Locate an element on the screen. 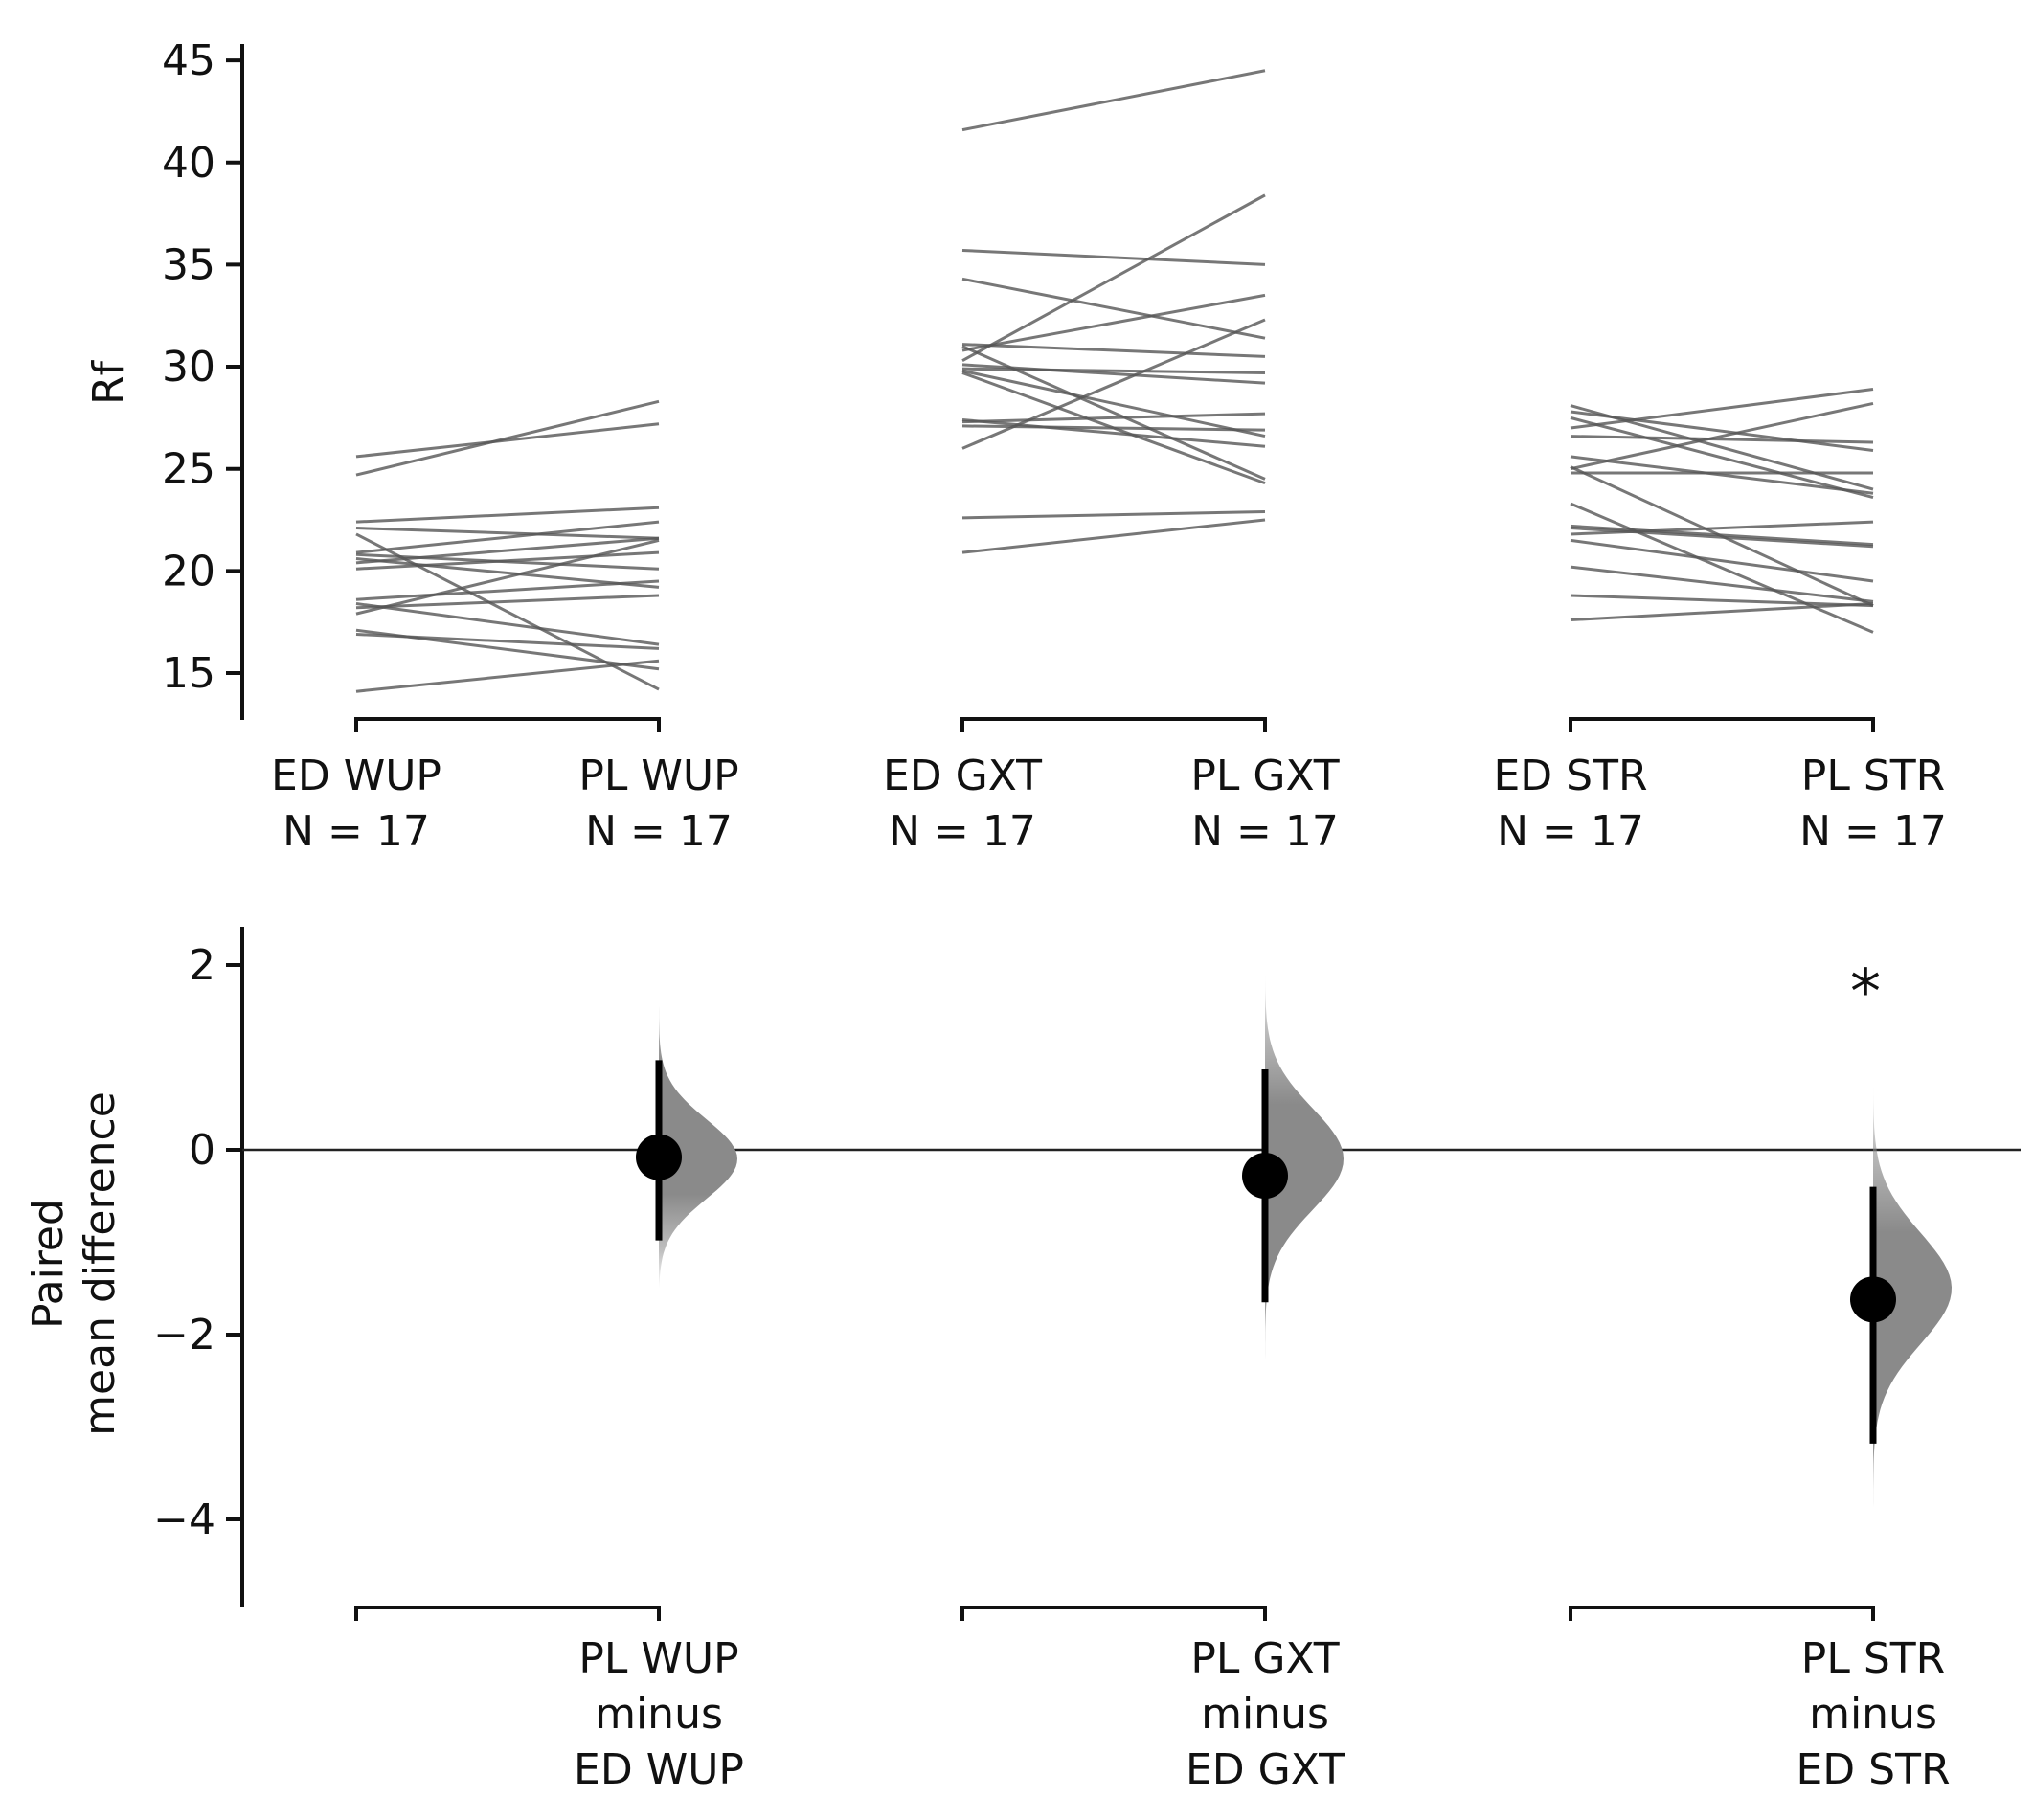  contrast-label: PL WUP minus ED WUP is located at coordinates (659, 1714).